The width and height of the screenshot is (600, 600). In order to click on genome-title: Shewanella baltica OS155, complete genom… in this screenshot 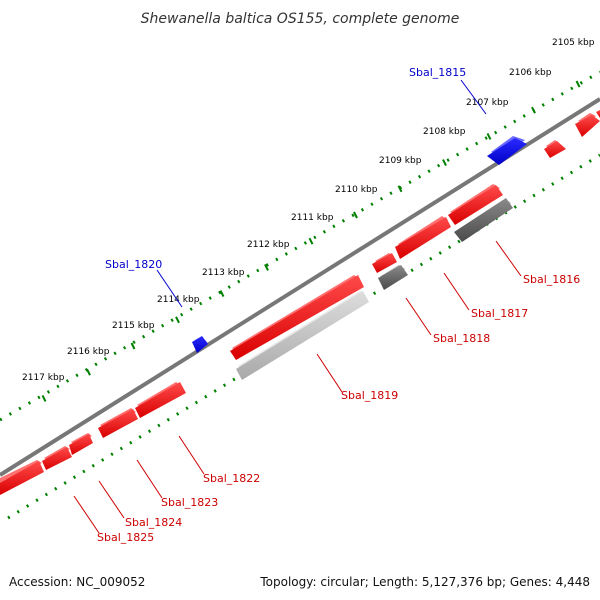, I will do `click(300, 19)`.